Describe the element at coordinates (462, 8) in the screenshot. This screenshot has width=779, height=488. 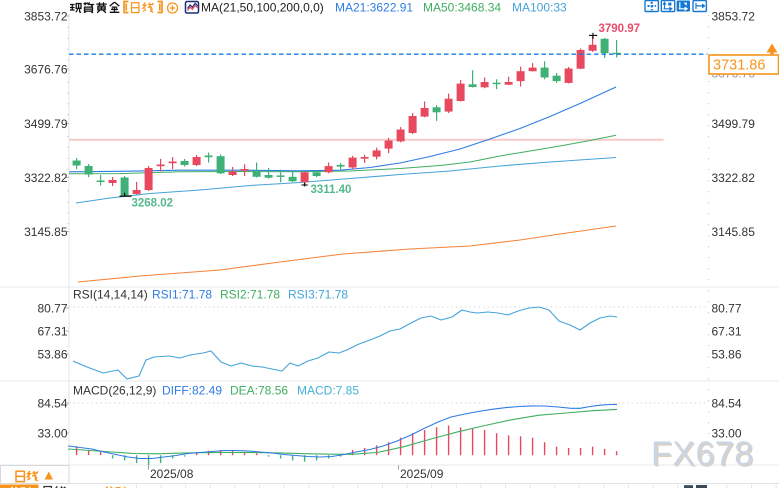
I see `svg-text: MA50:3468.34` at that location.